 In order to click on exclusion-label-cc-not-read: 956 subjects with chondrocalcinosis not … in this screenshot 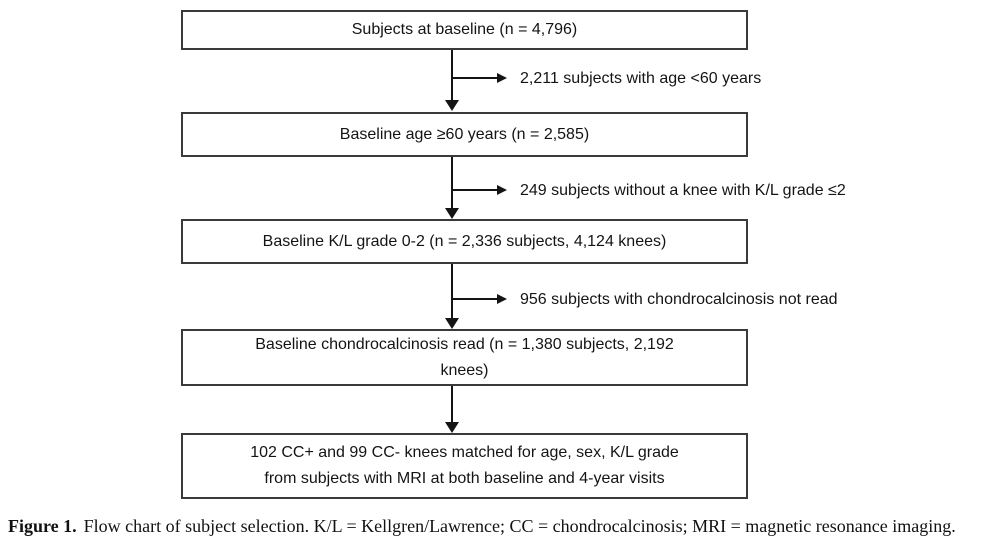, I will do `click(679, 299)`.